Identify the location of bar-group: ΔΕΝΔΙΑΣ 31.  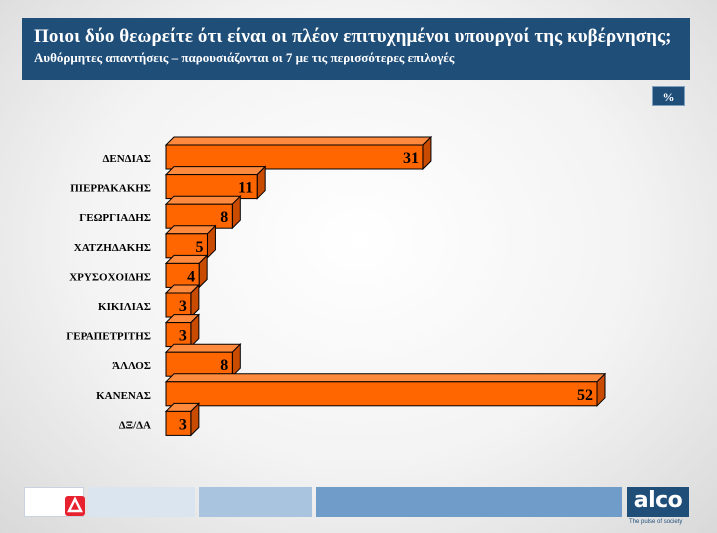
(268, 153).